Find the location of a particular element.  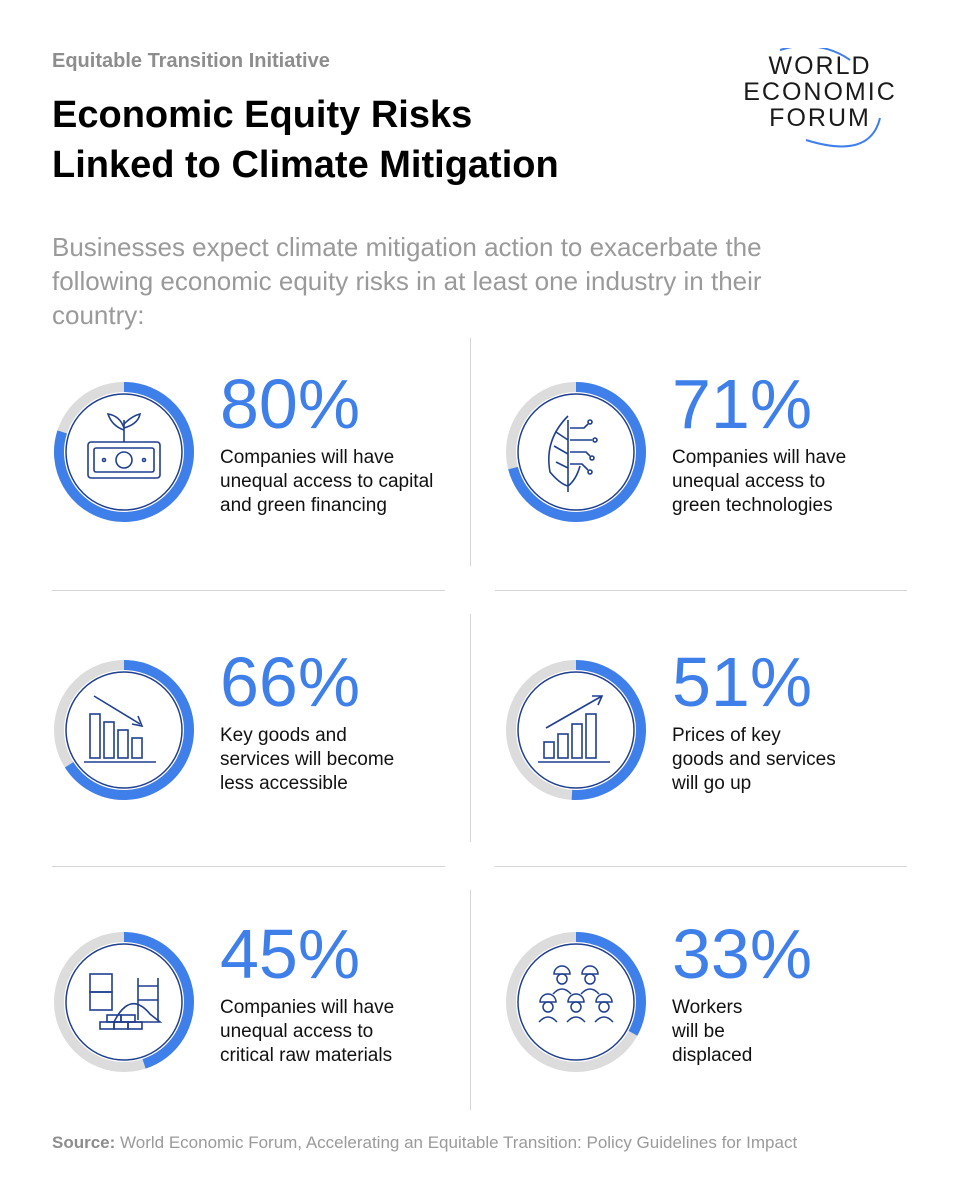

stat-card: 33% Workers will be displaced is located at coordinates (714, 1002).